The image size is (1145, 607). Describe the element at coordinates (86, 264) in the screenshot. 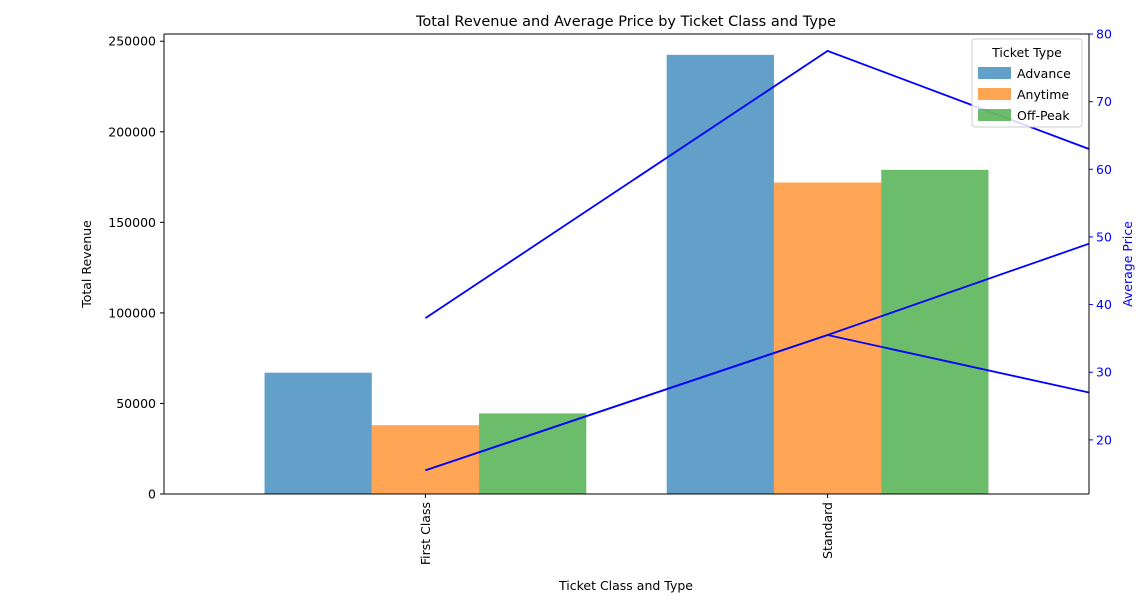

I see `y-axis-label: Total Revenue` at that location.